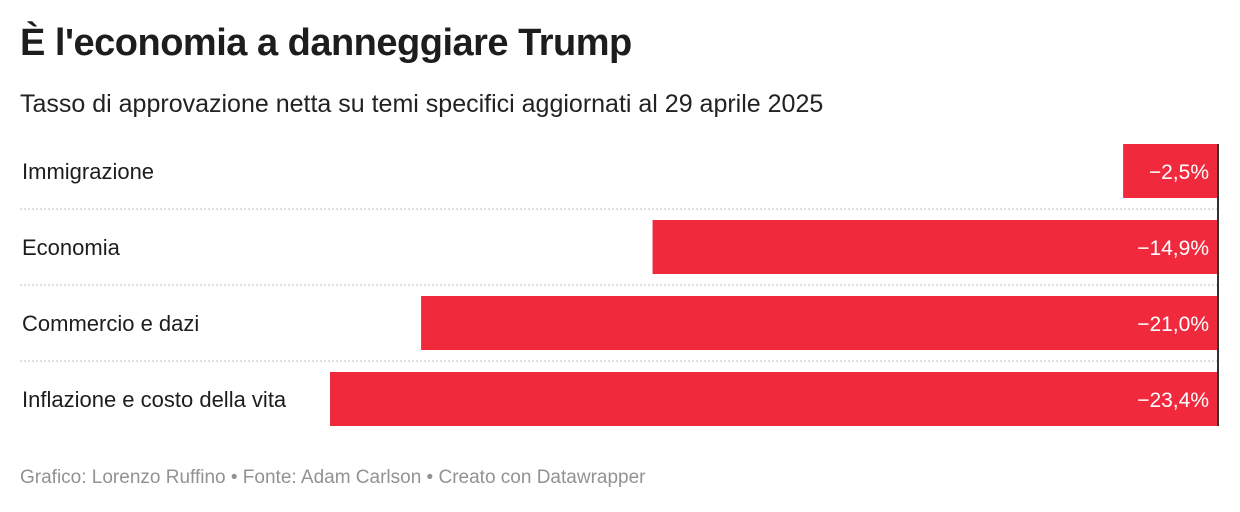 The image size is (1240, 512). I want to click on category-label: Immigrazione, so click(88, 171).